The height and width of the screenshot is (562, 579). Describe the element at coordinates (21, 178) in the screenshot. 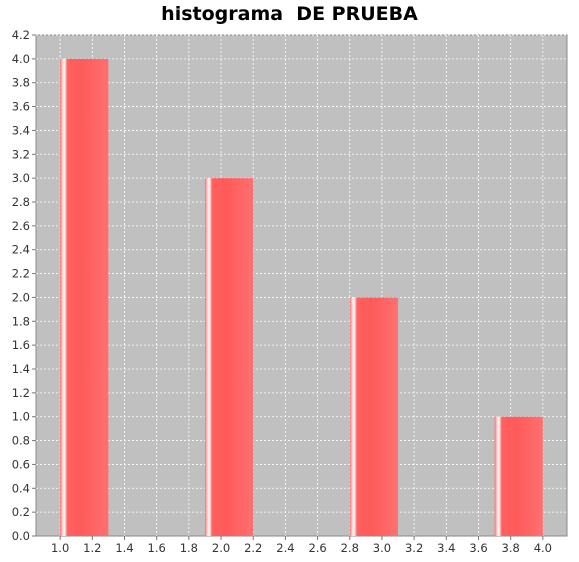

I see `y-tick-label: 3.0` at that location.